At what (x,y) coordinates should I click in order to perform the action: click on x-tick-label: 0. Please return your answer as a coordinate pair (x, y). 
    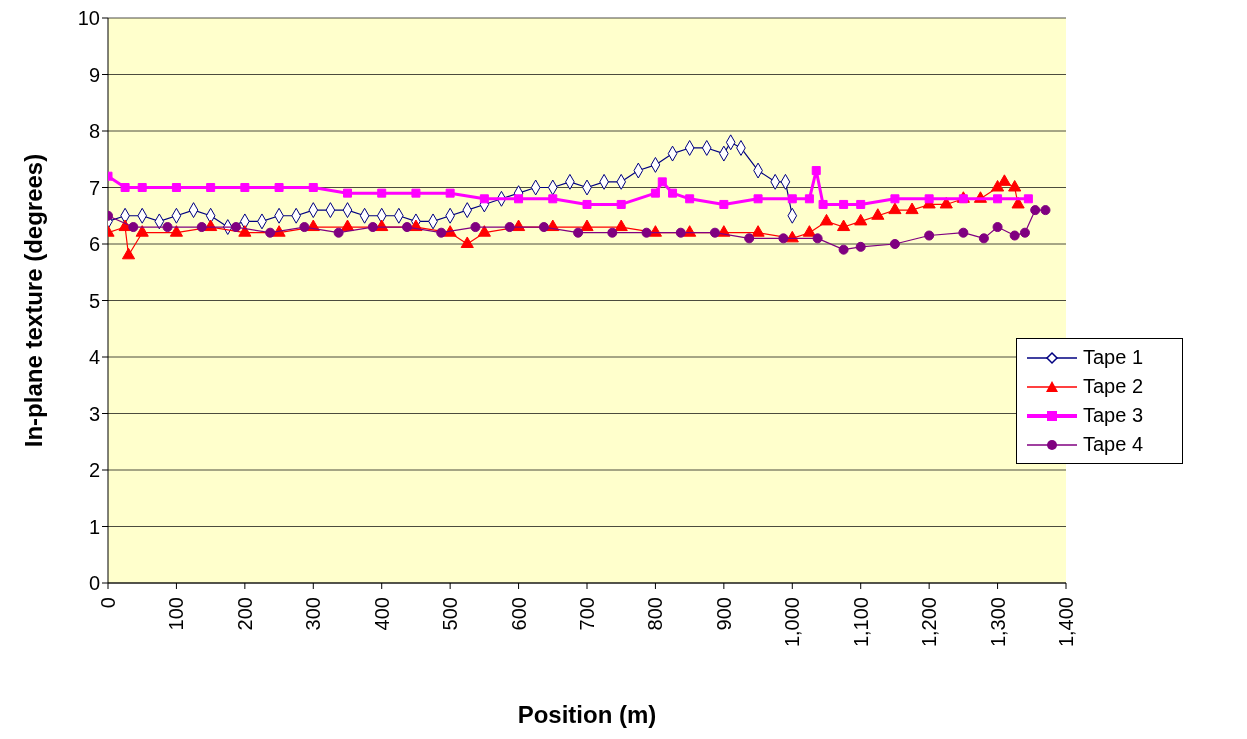
    Looking at the image, I should click on (108, 603).